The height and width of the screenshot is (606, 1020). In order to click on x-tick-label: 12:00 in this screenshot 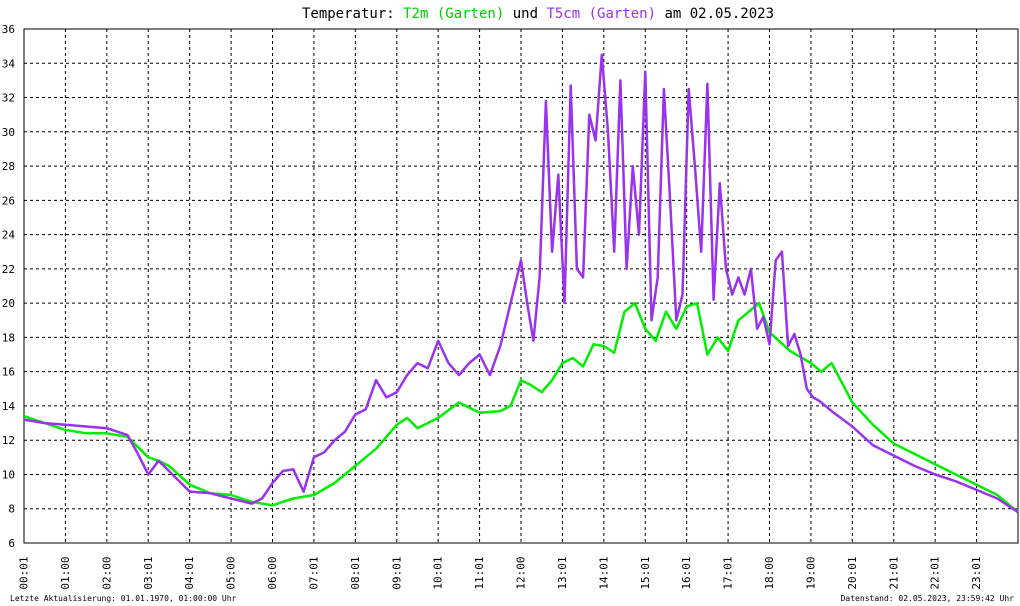, I will do `click(521, 572)`.